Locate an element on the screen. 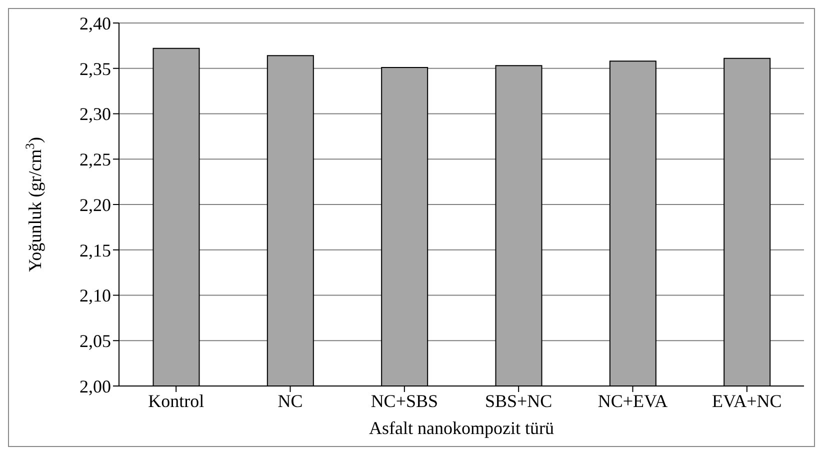  y-tick-label: 2,25 is located at coordinates (95, 160).